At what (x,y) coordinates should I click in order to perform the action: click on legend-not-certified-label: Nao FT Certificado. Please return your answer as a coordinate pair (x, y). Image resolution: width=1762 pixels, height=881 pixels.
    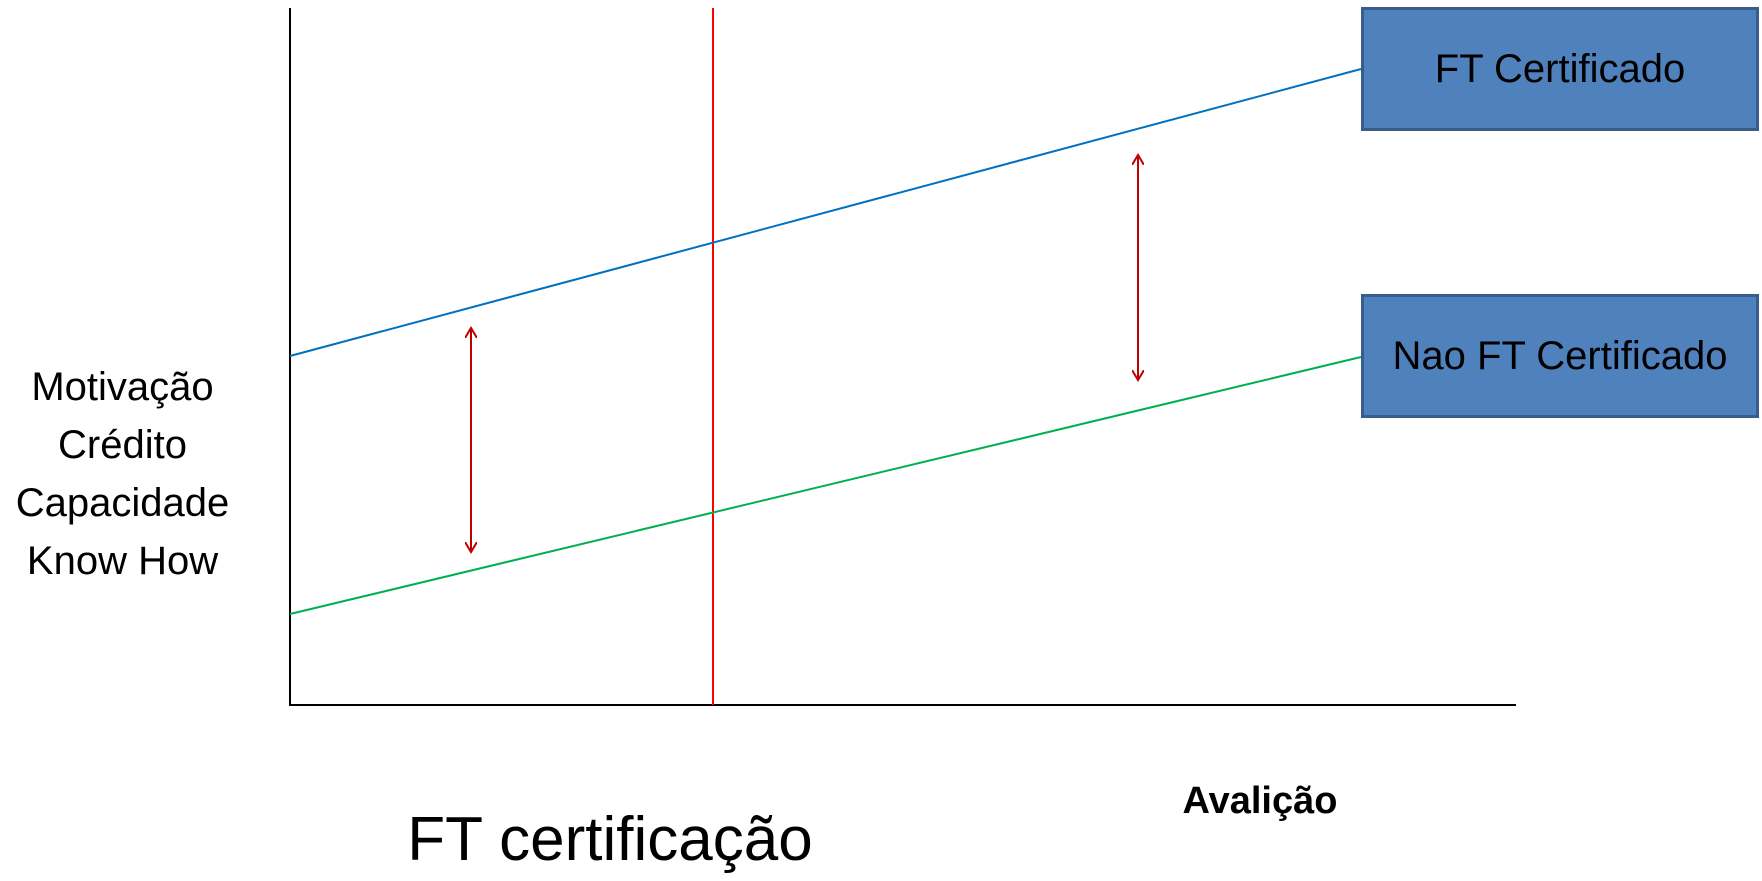
    Looking at the image, I should click on (1560, 356).